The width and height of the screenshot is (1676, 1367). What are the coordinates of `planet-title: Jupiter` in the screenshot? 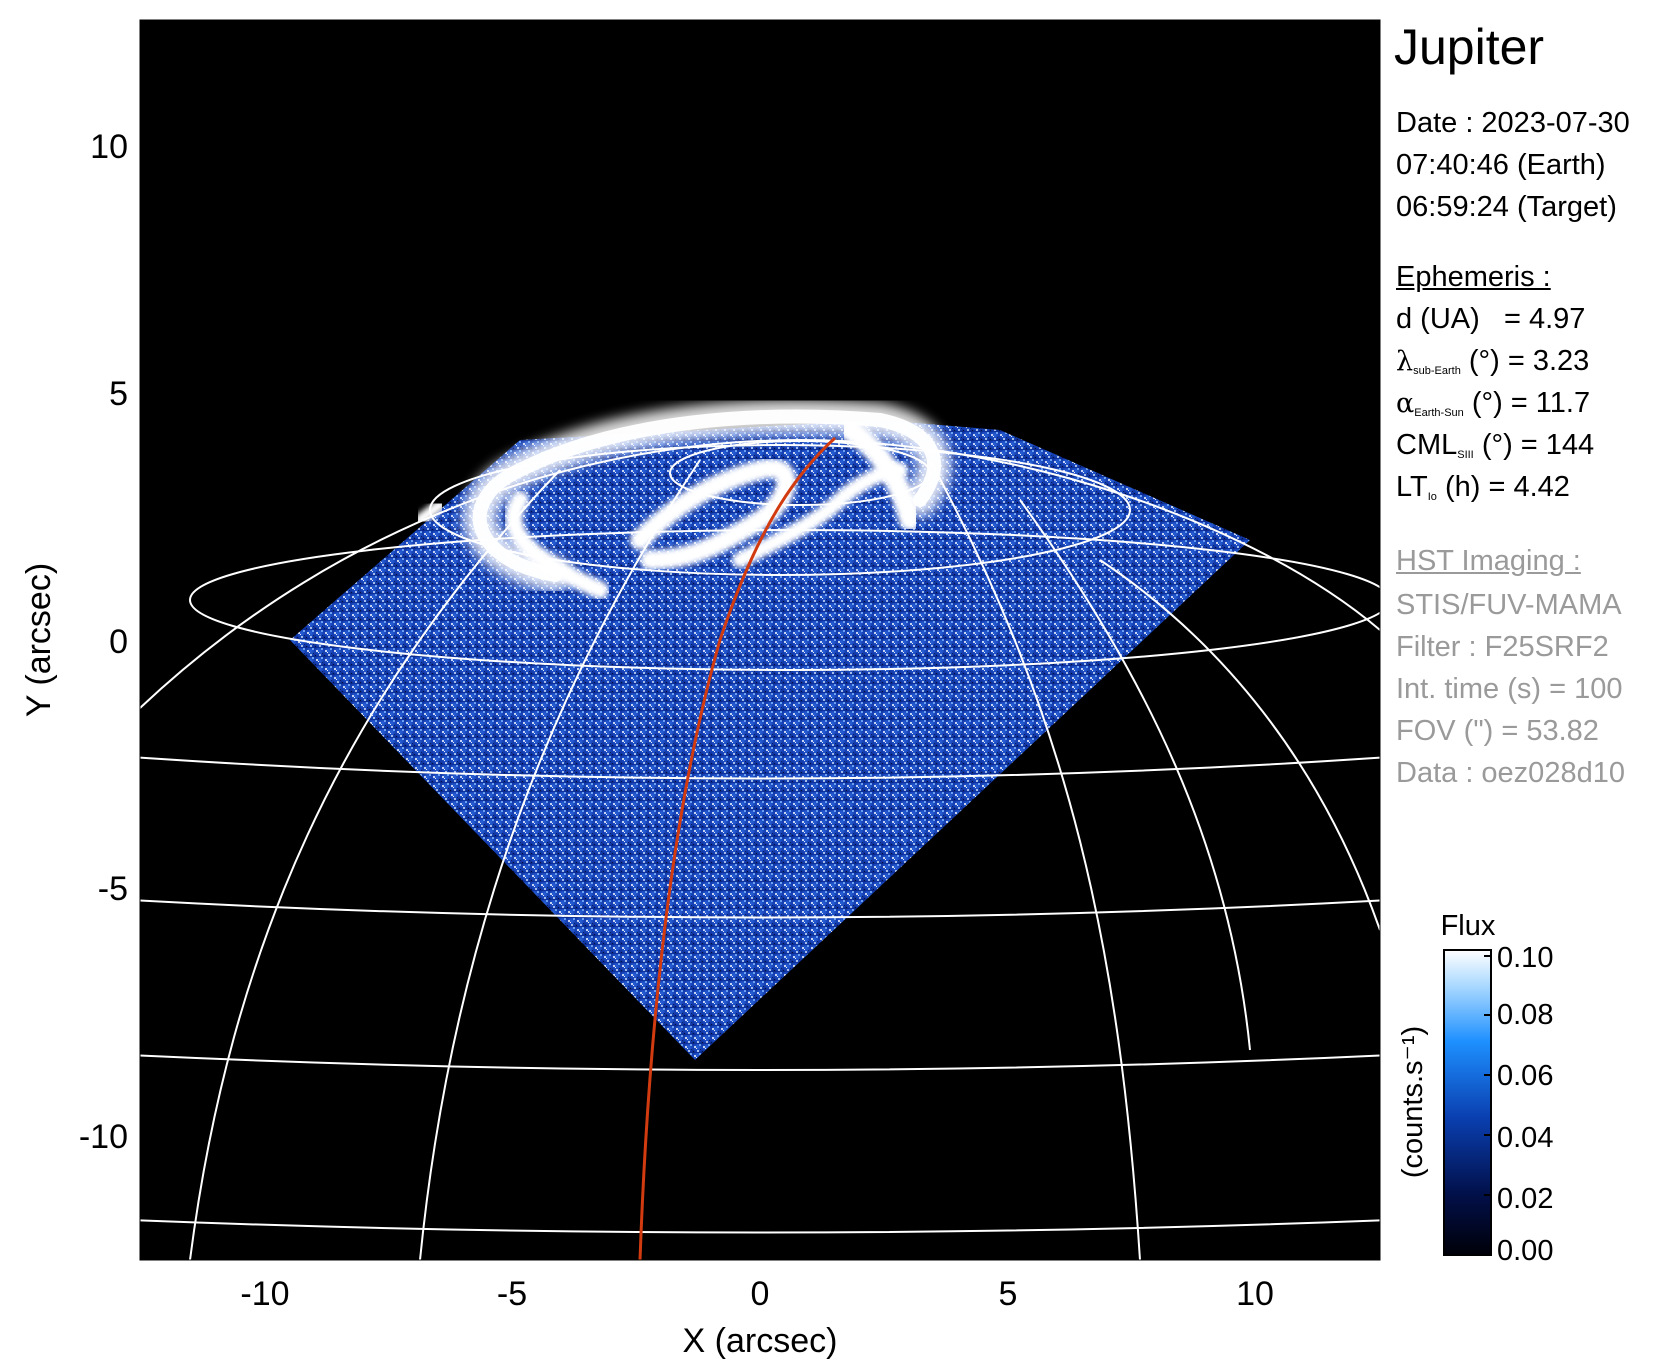 It's located at (1469, 47).